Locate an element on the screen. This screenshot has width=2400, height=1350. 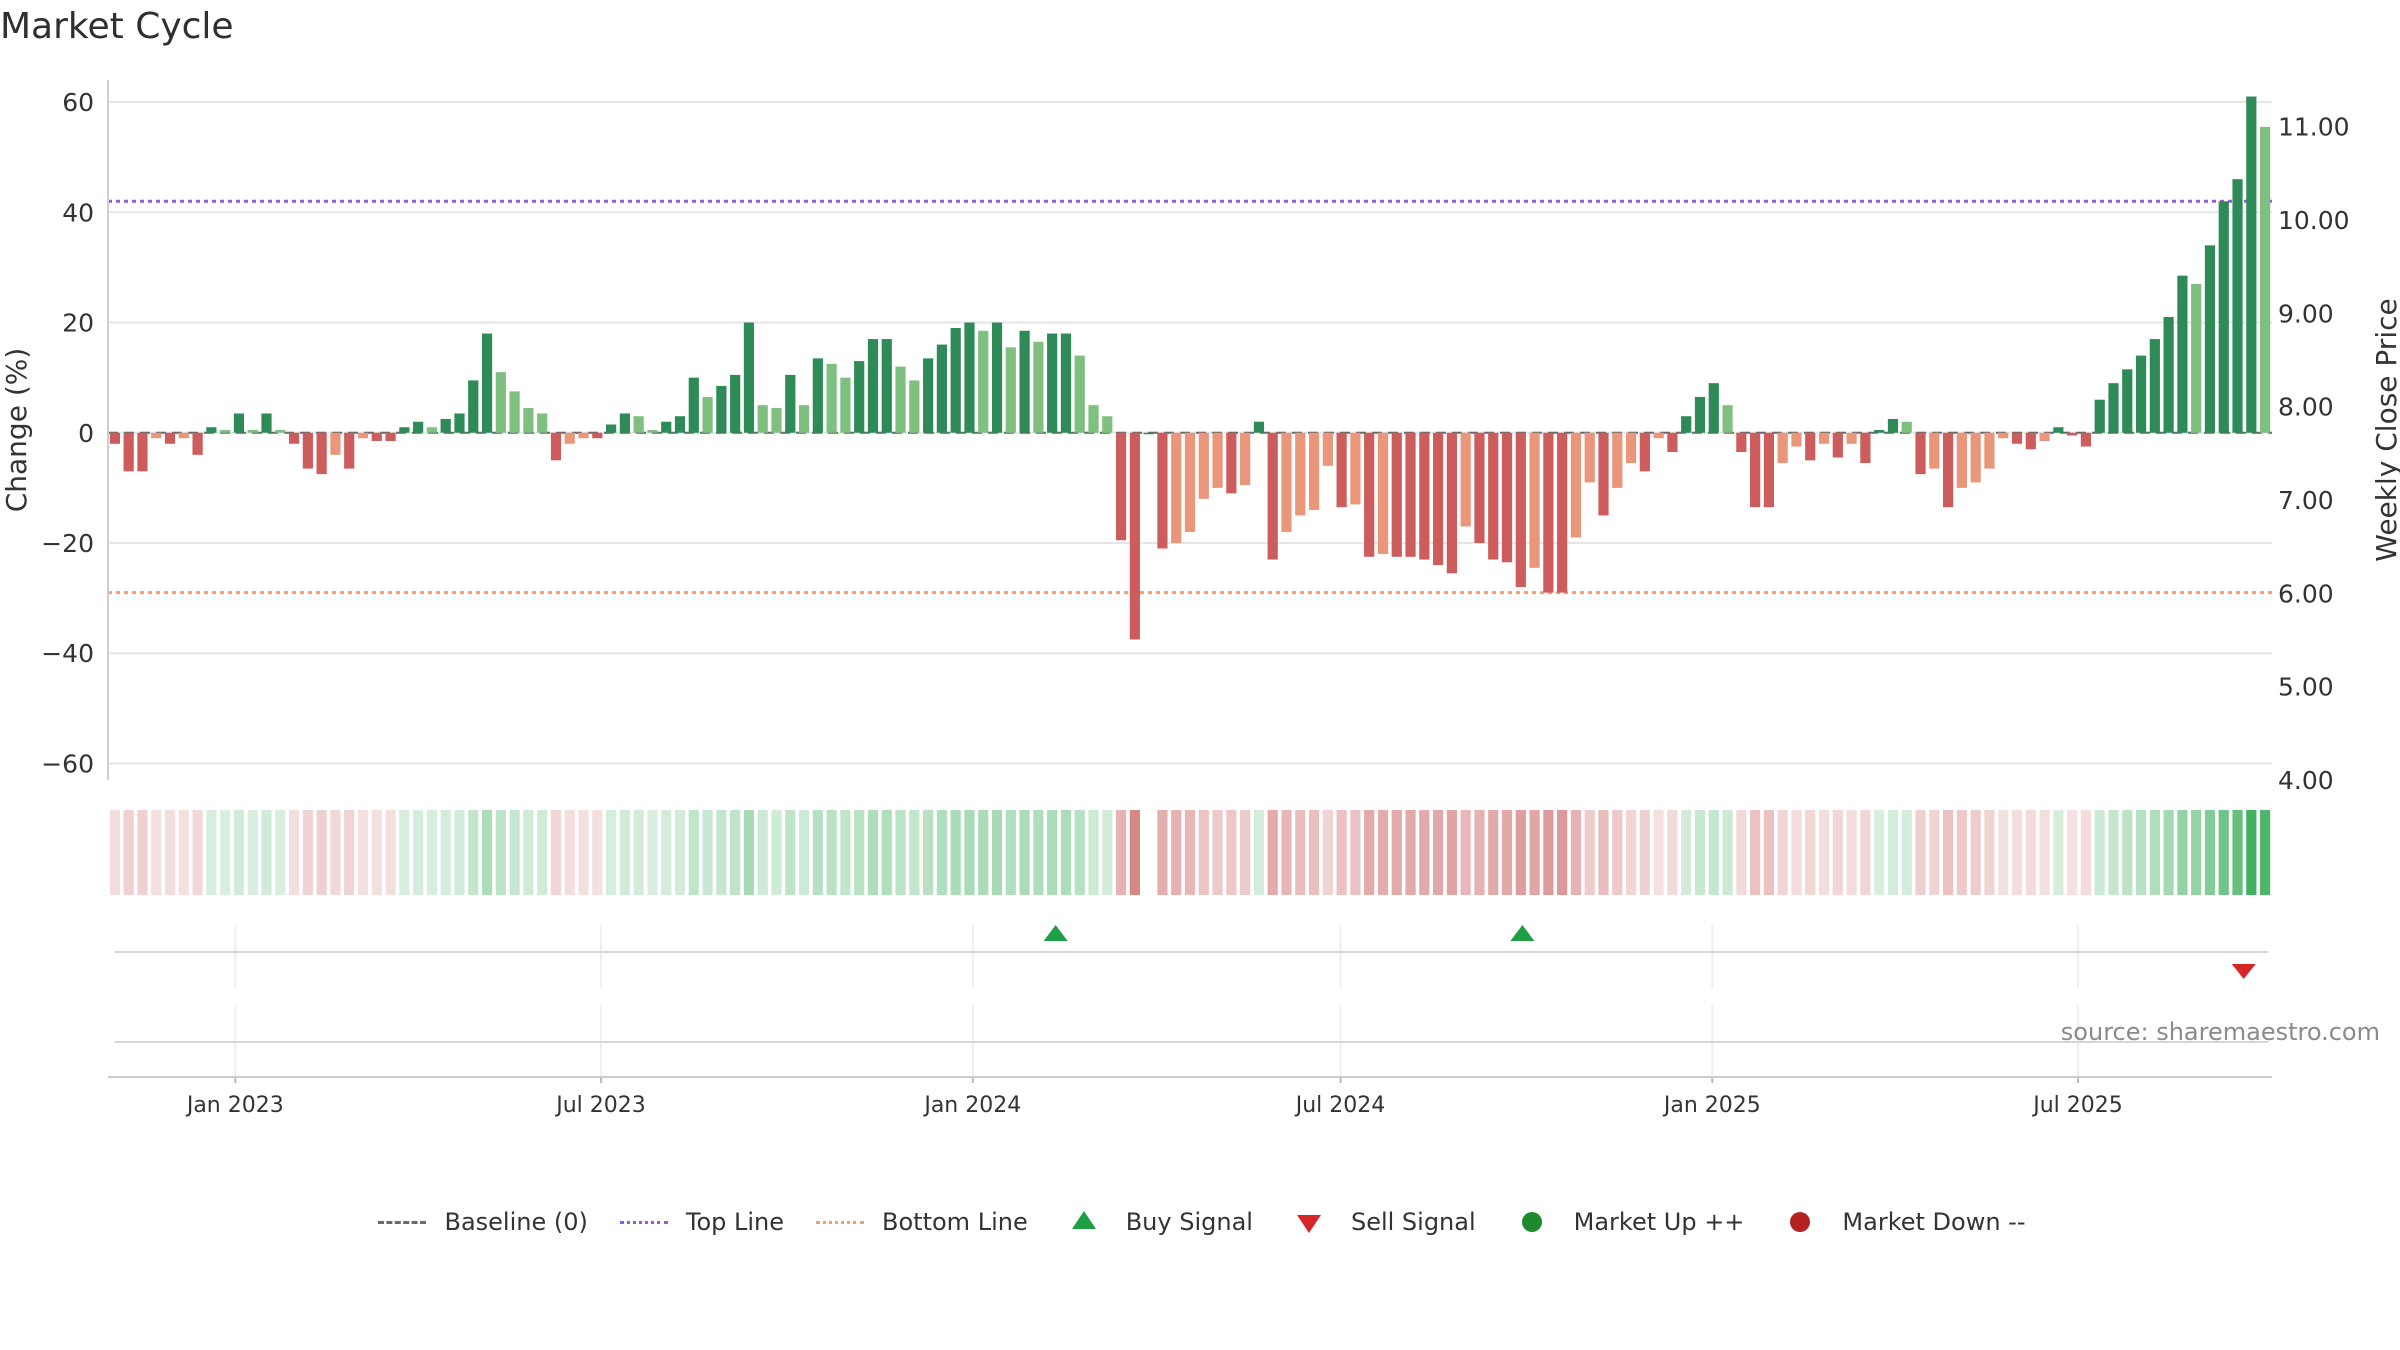
y2-axis-label: Weekly Close Price is located at coordinates (2385, 429).